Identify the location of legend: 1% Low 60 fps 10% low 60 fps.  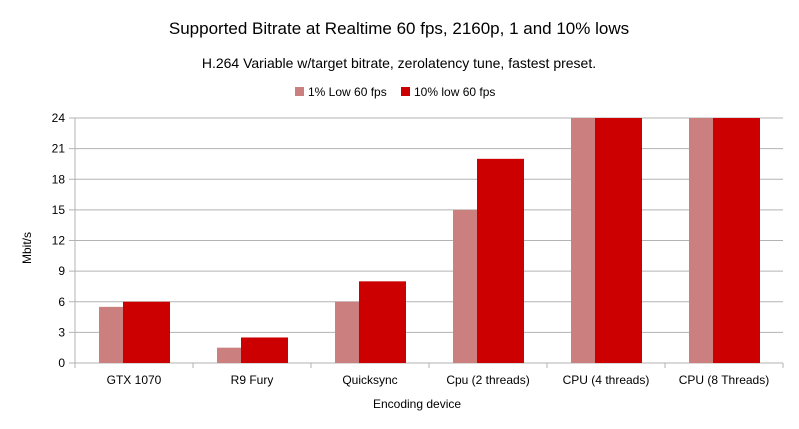
(395, 92).